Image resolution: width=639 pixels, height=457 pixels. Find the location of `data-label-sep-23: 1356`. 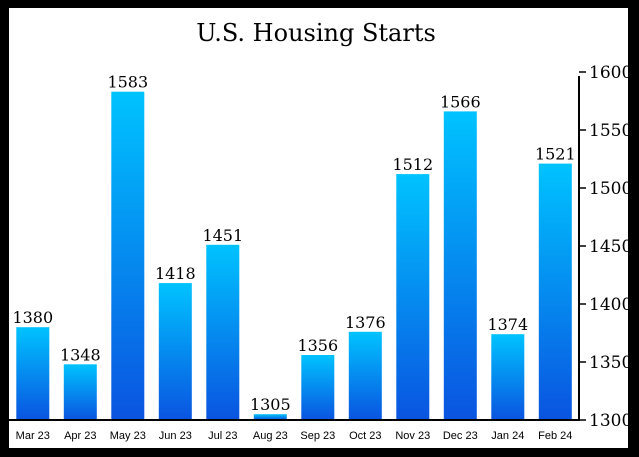

data-label-sep-23: 1356 is located at coordinates (317, 345).